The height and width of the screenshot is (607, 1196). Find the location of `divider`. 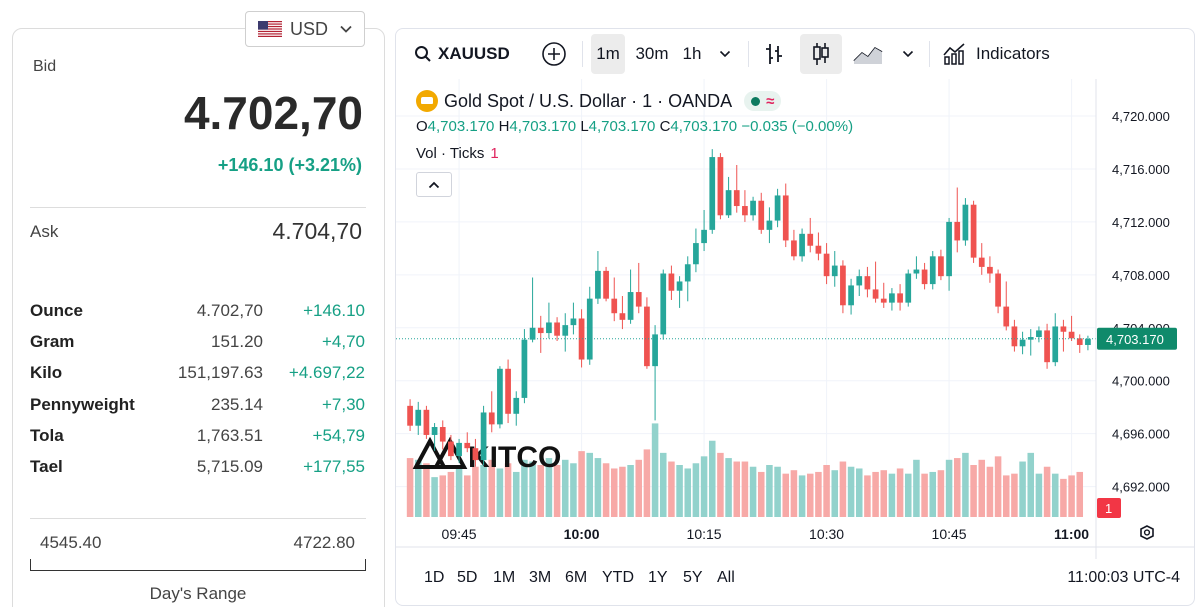

divider is located at coordinates (198, 518).